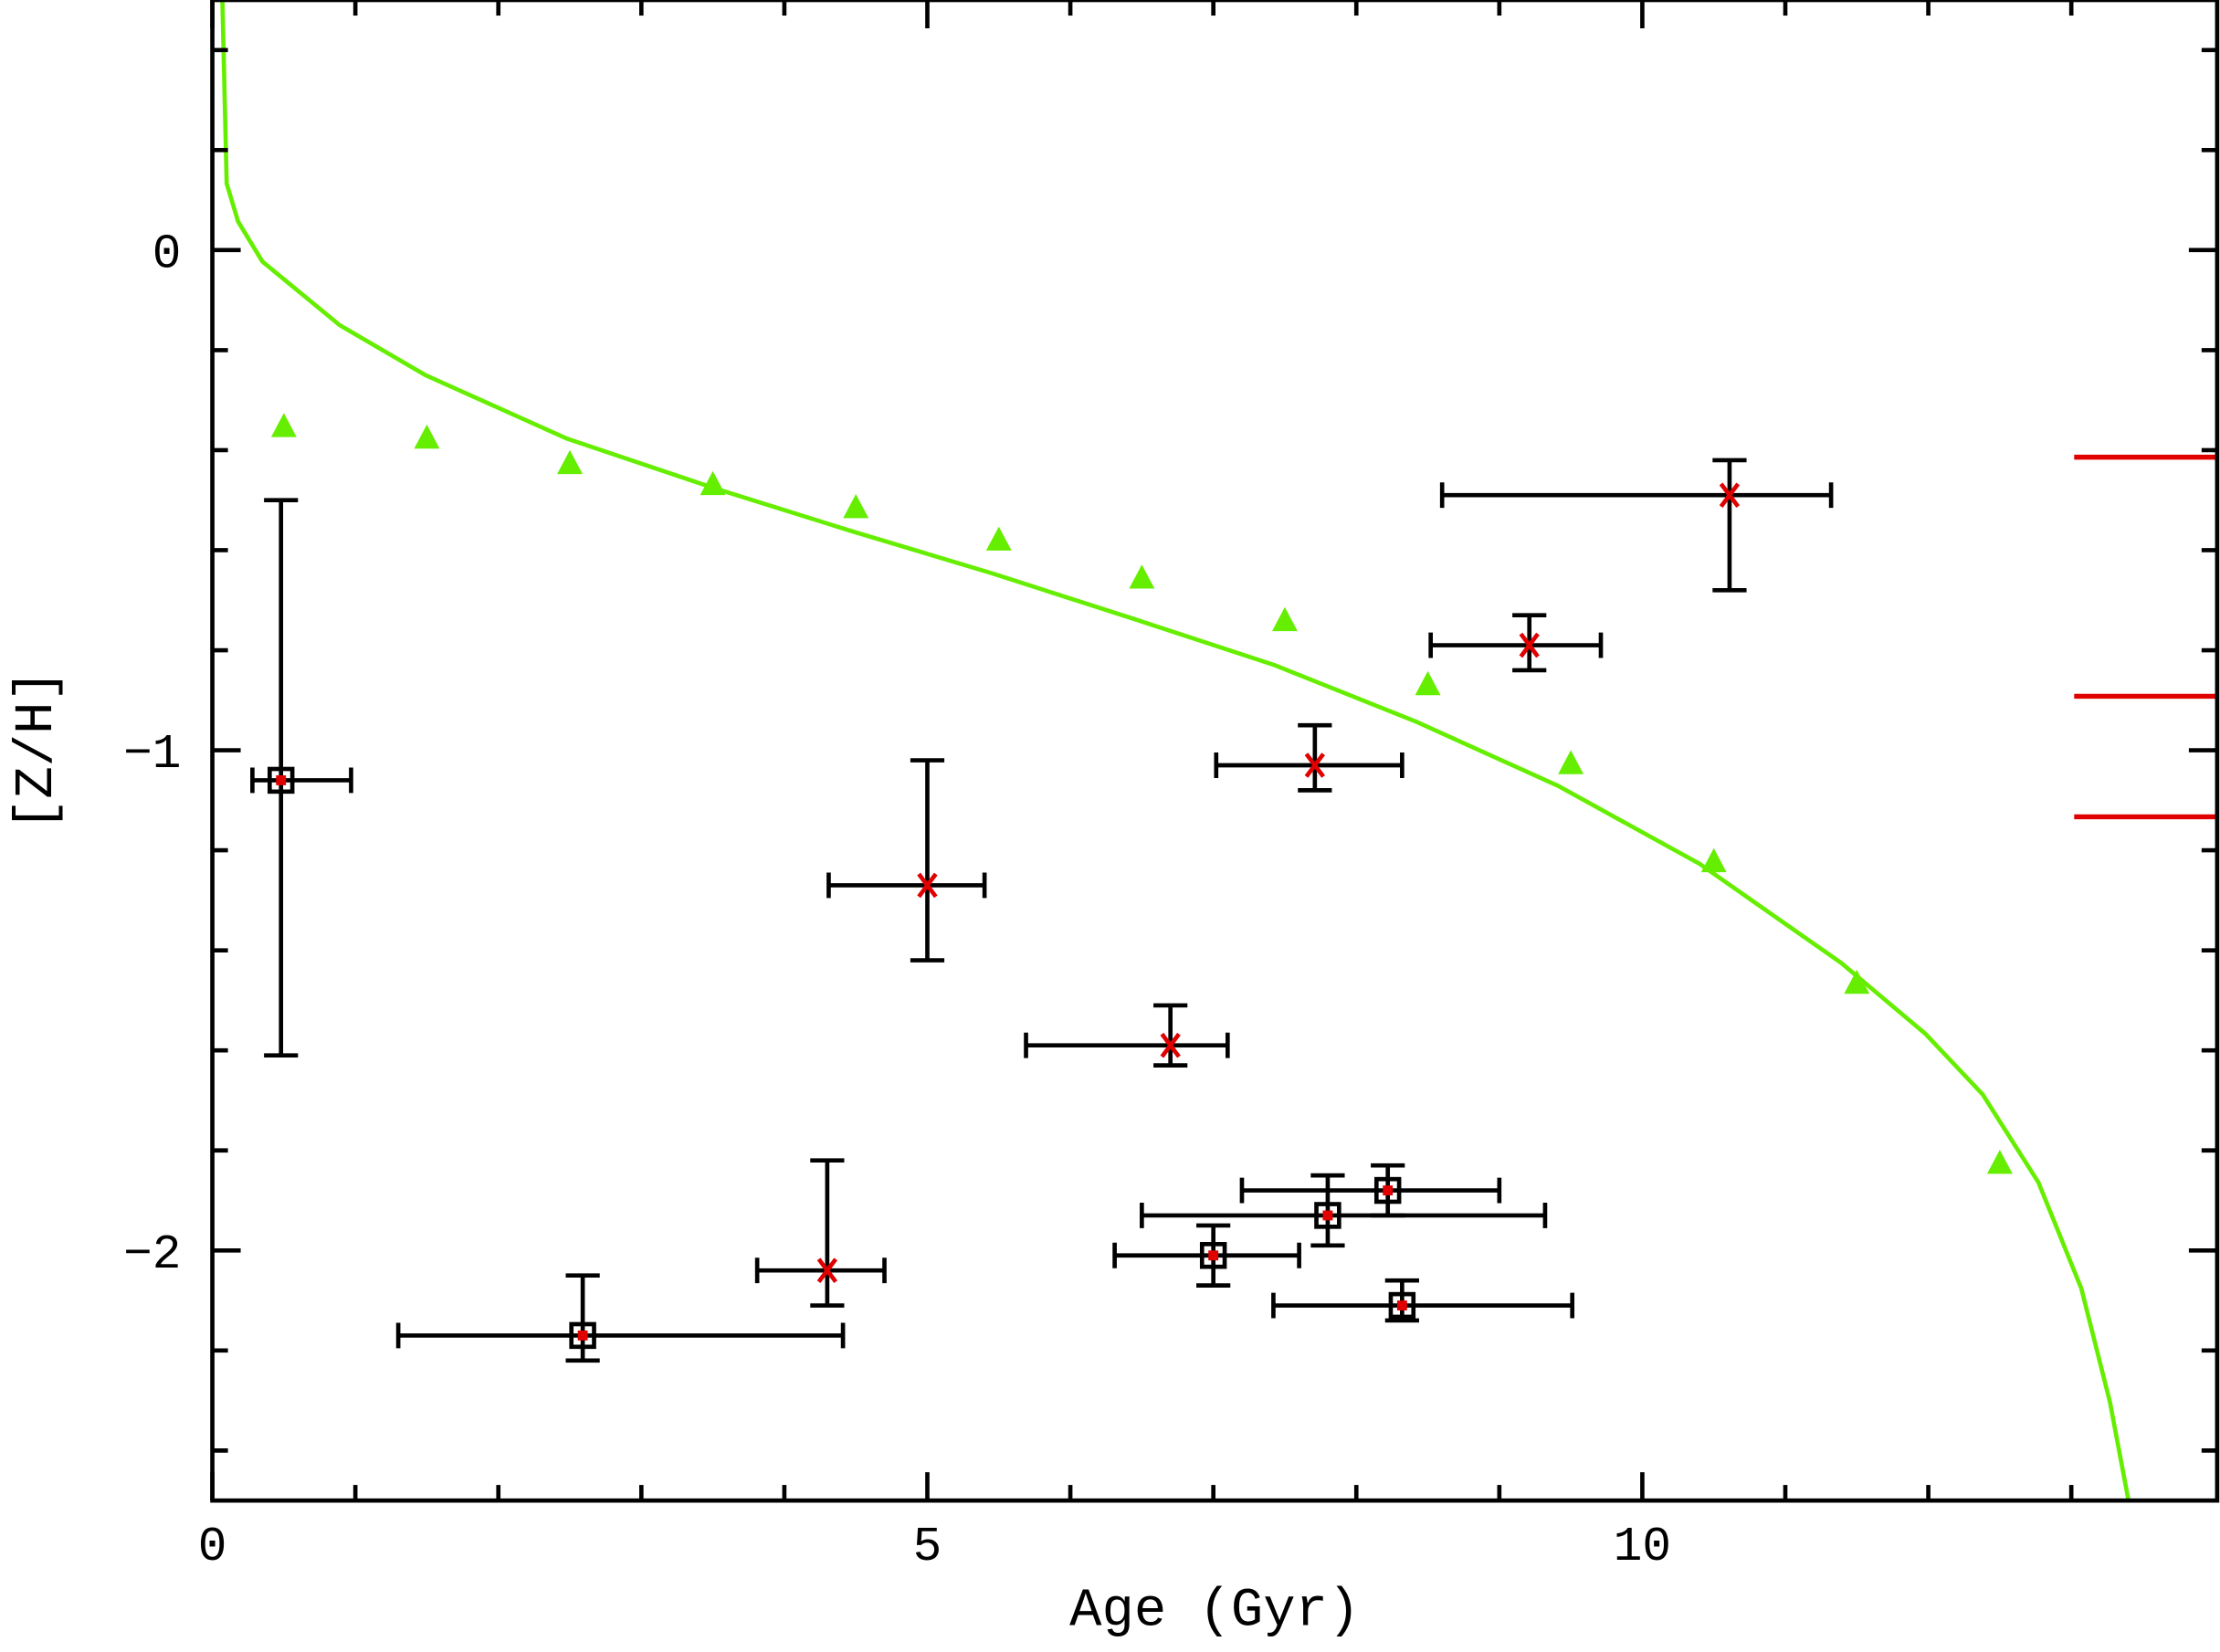 Image resolution: width=2220 pixels, height=1652 pixels. Describe the element at coordinates (152, 754) in the screenshot. I see `y-tick-label: −1` at that location.